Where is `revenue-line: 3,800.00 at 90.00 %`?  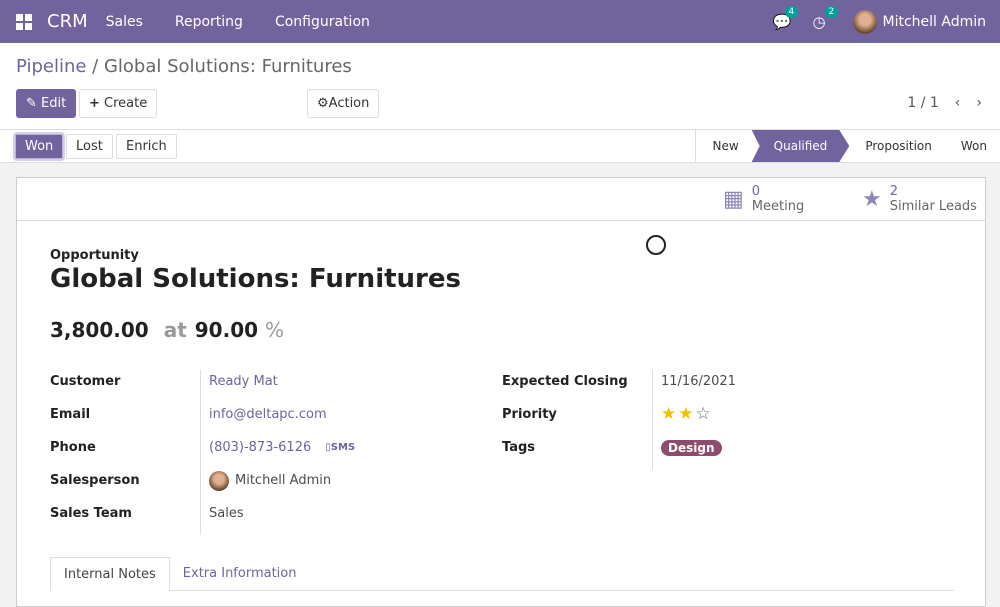 revenue-line: 3,800.00 at 90.00 % is located at coordinates (167, 330).